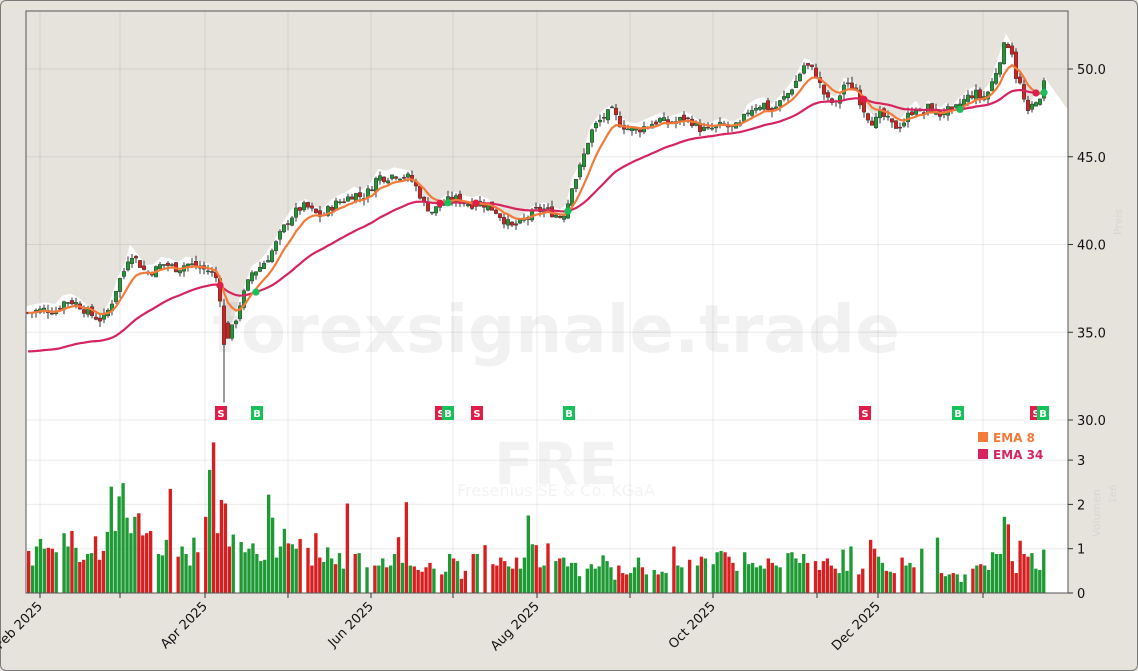 This screenshot has width=1138, height=671. I want to click on svg-text: 2, so click(1081, 505).